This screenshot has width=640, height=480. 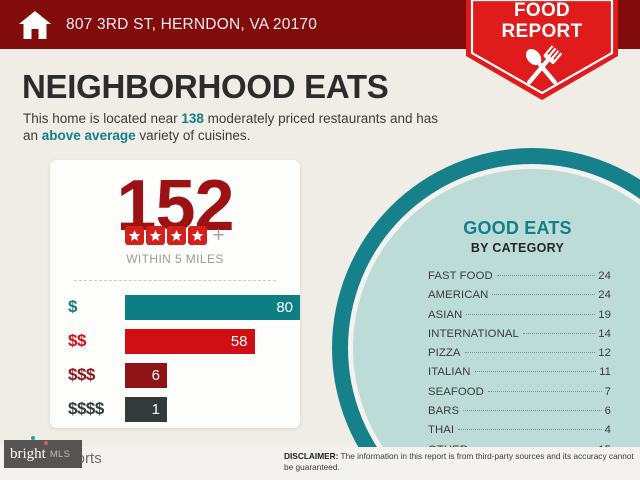 I want to click on price-bar-value: 80, so click(x=284, y=307).